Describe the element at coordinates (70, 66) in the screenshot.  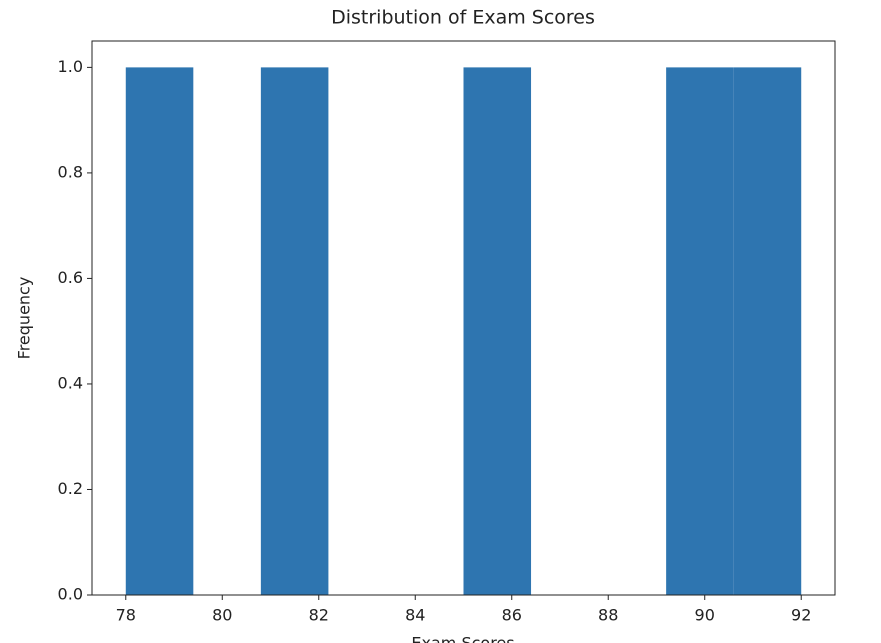
I see `y-tick-label: 1.0` at that location.